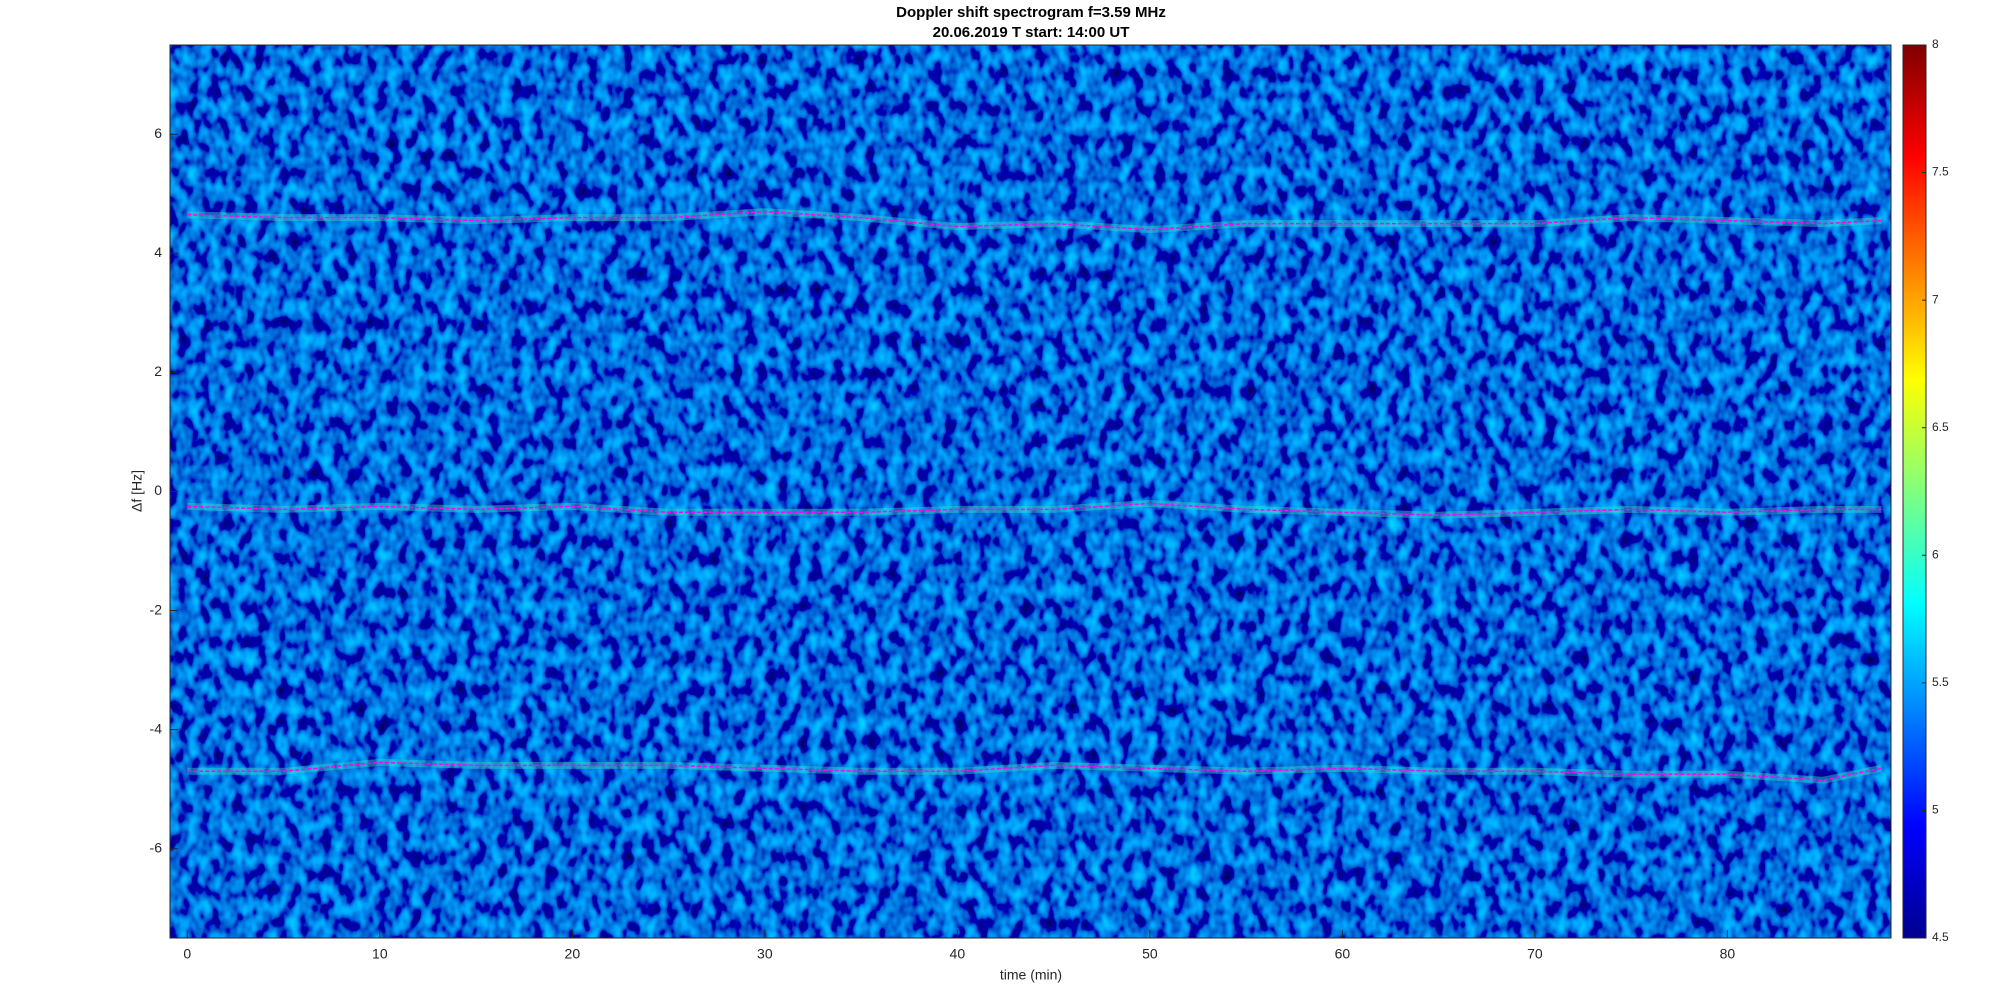 Image resolution: width=2000 pixels, height=1008 pixels. What do you see at coordinates (1935, 299) in the screenshot?
I see `colorbar-tick-label: 7` at bounding box center [1935, 299].